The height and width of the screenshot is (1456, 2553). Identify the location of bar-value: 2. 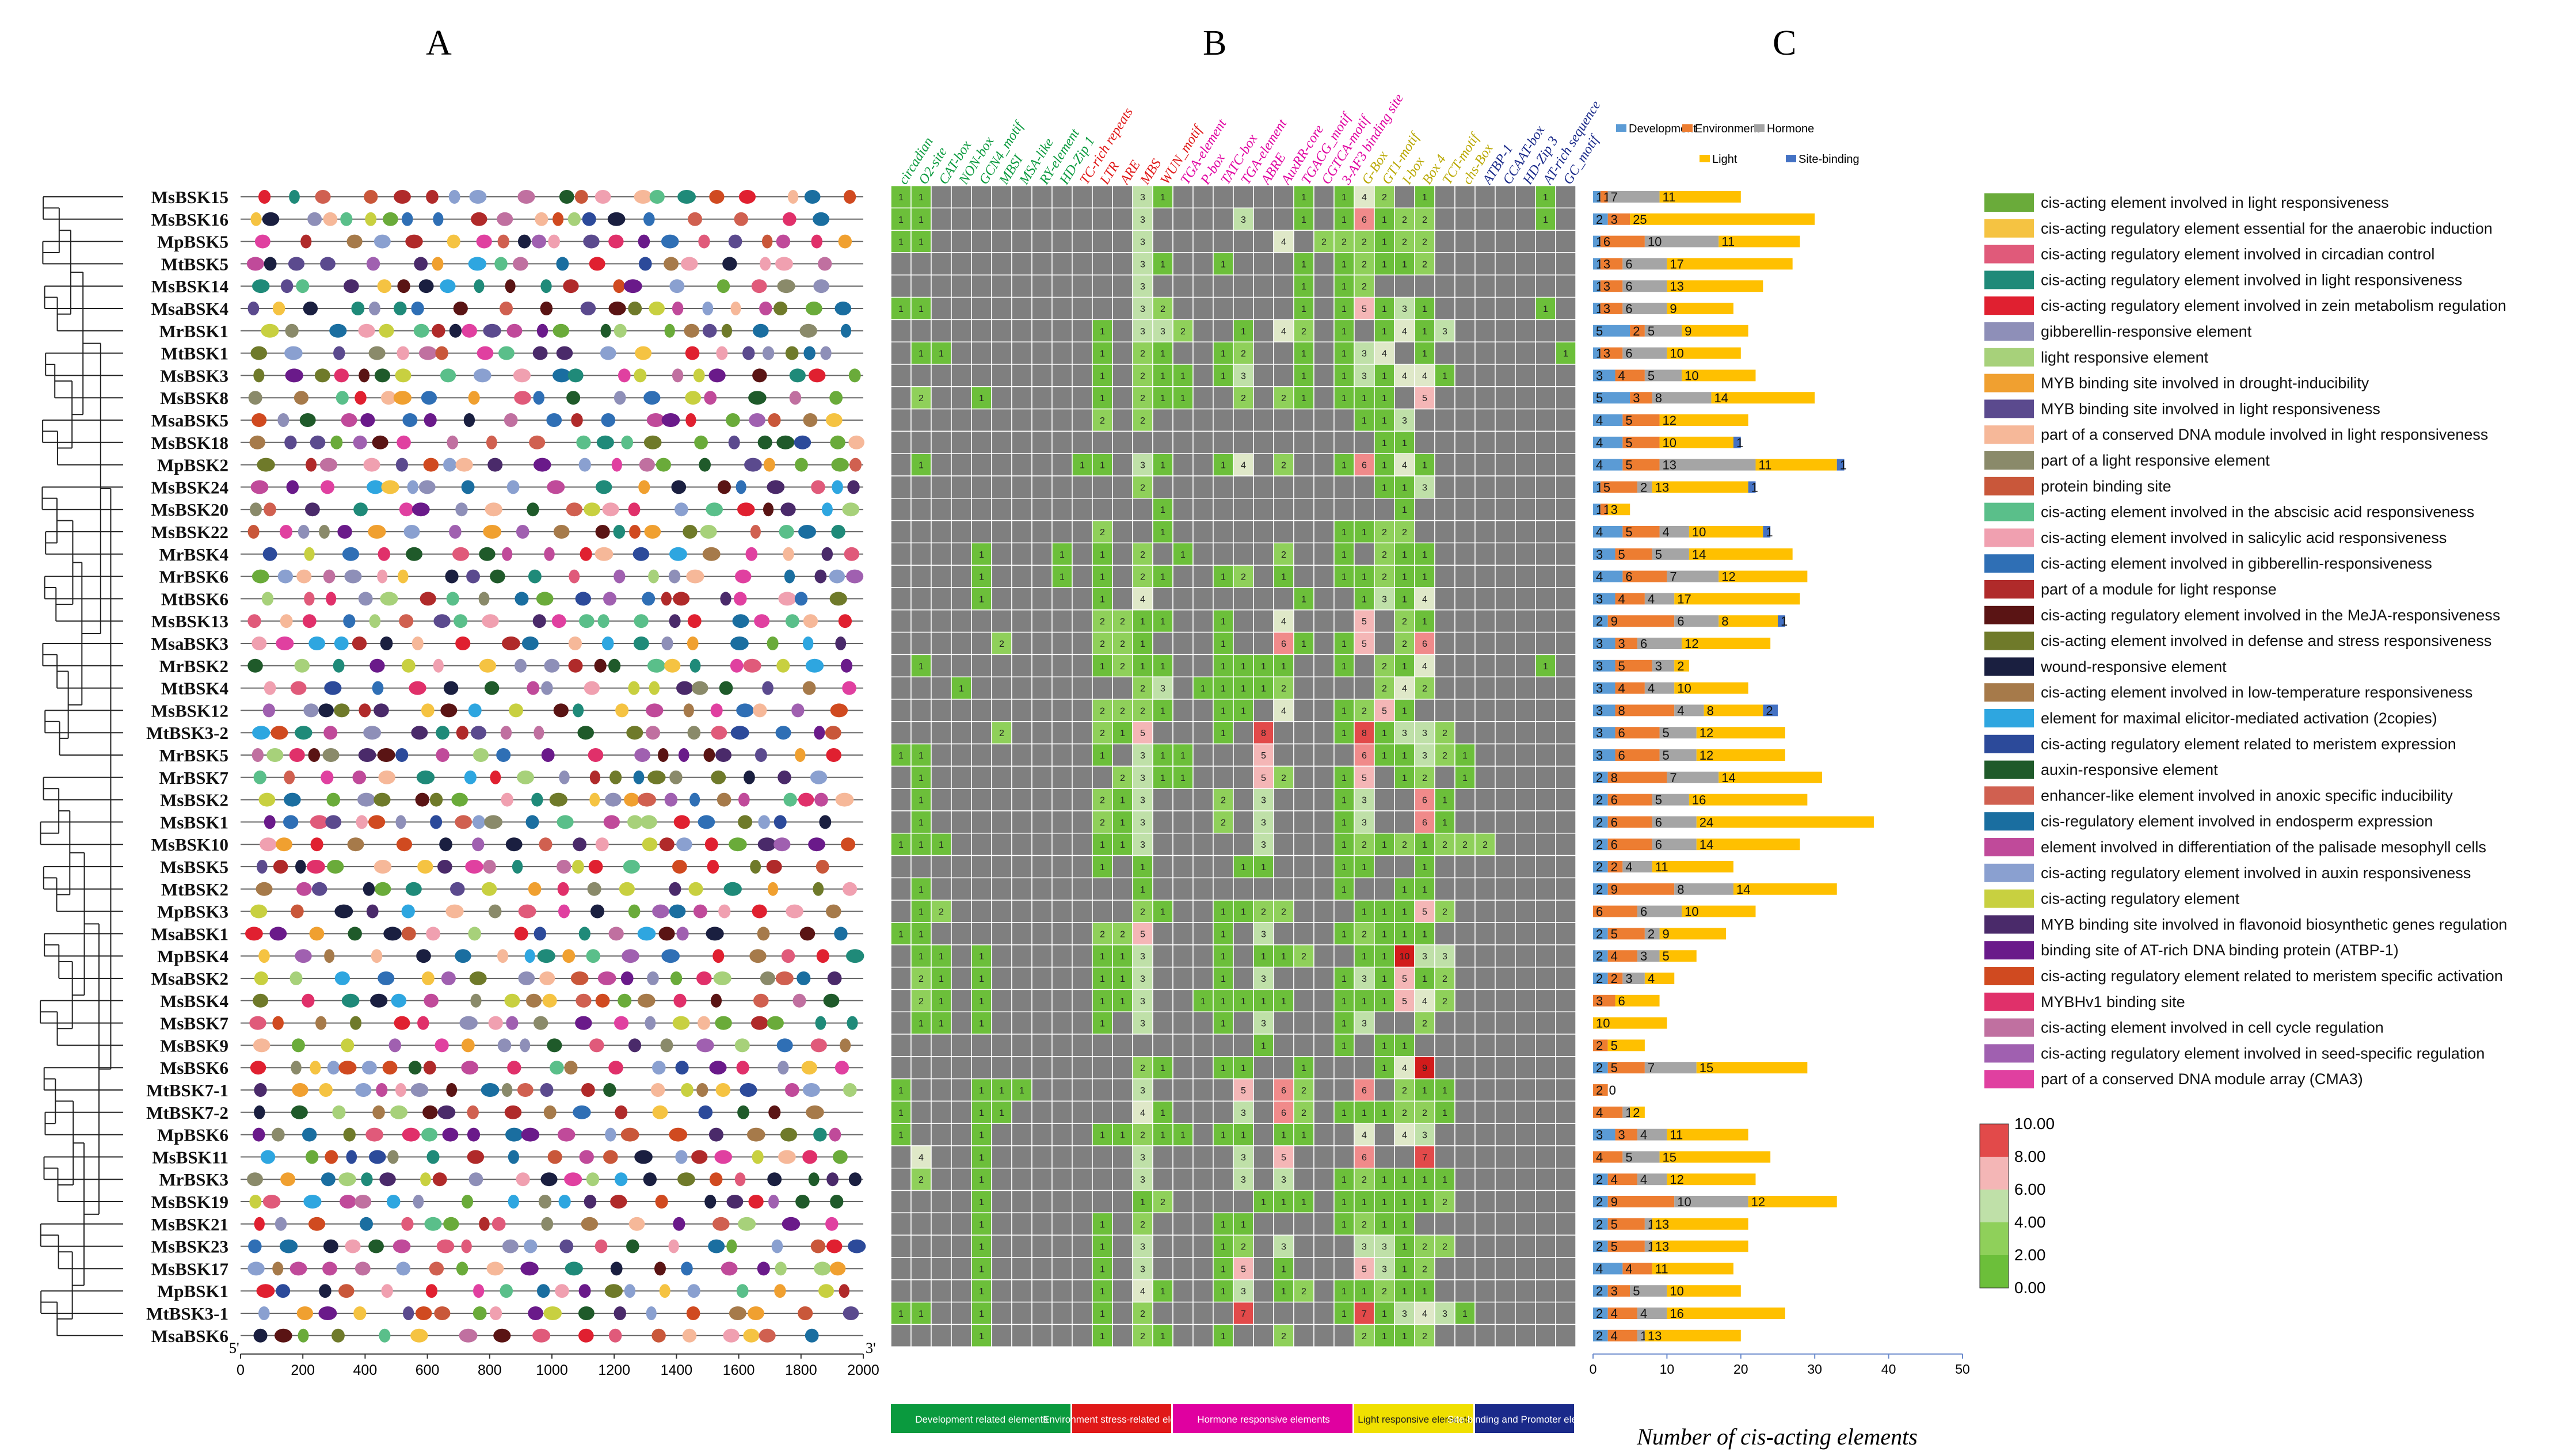
(1636, 331).